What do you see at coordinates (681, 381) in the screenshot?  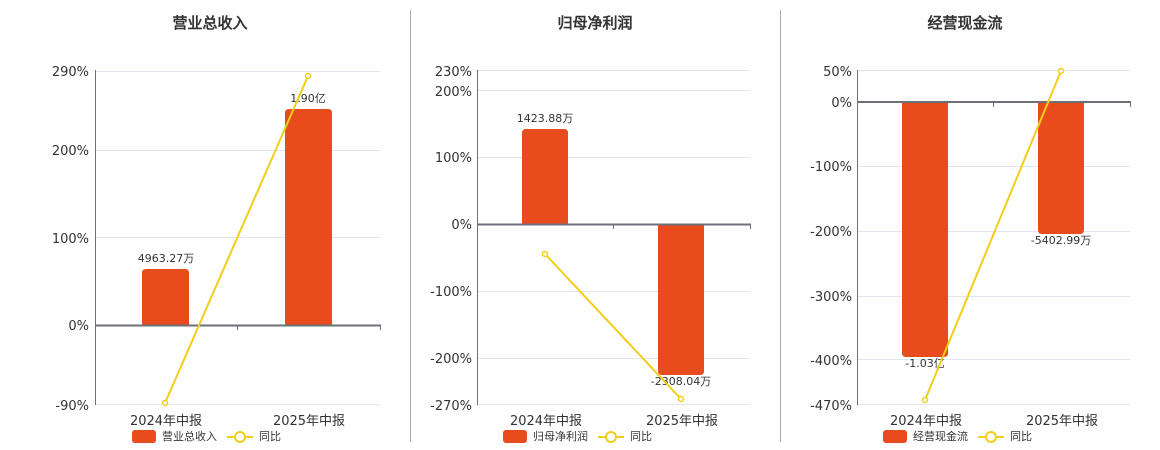 I see `bar-value-label: -2308.04万` at bounding box center [681, 381].